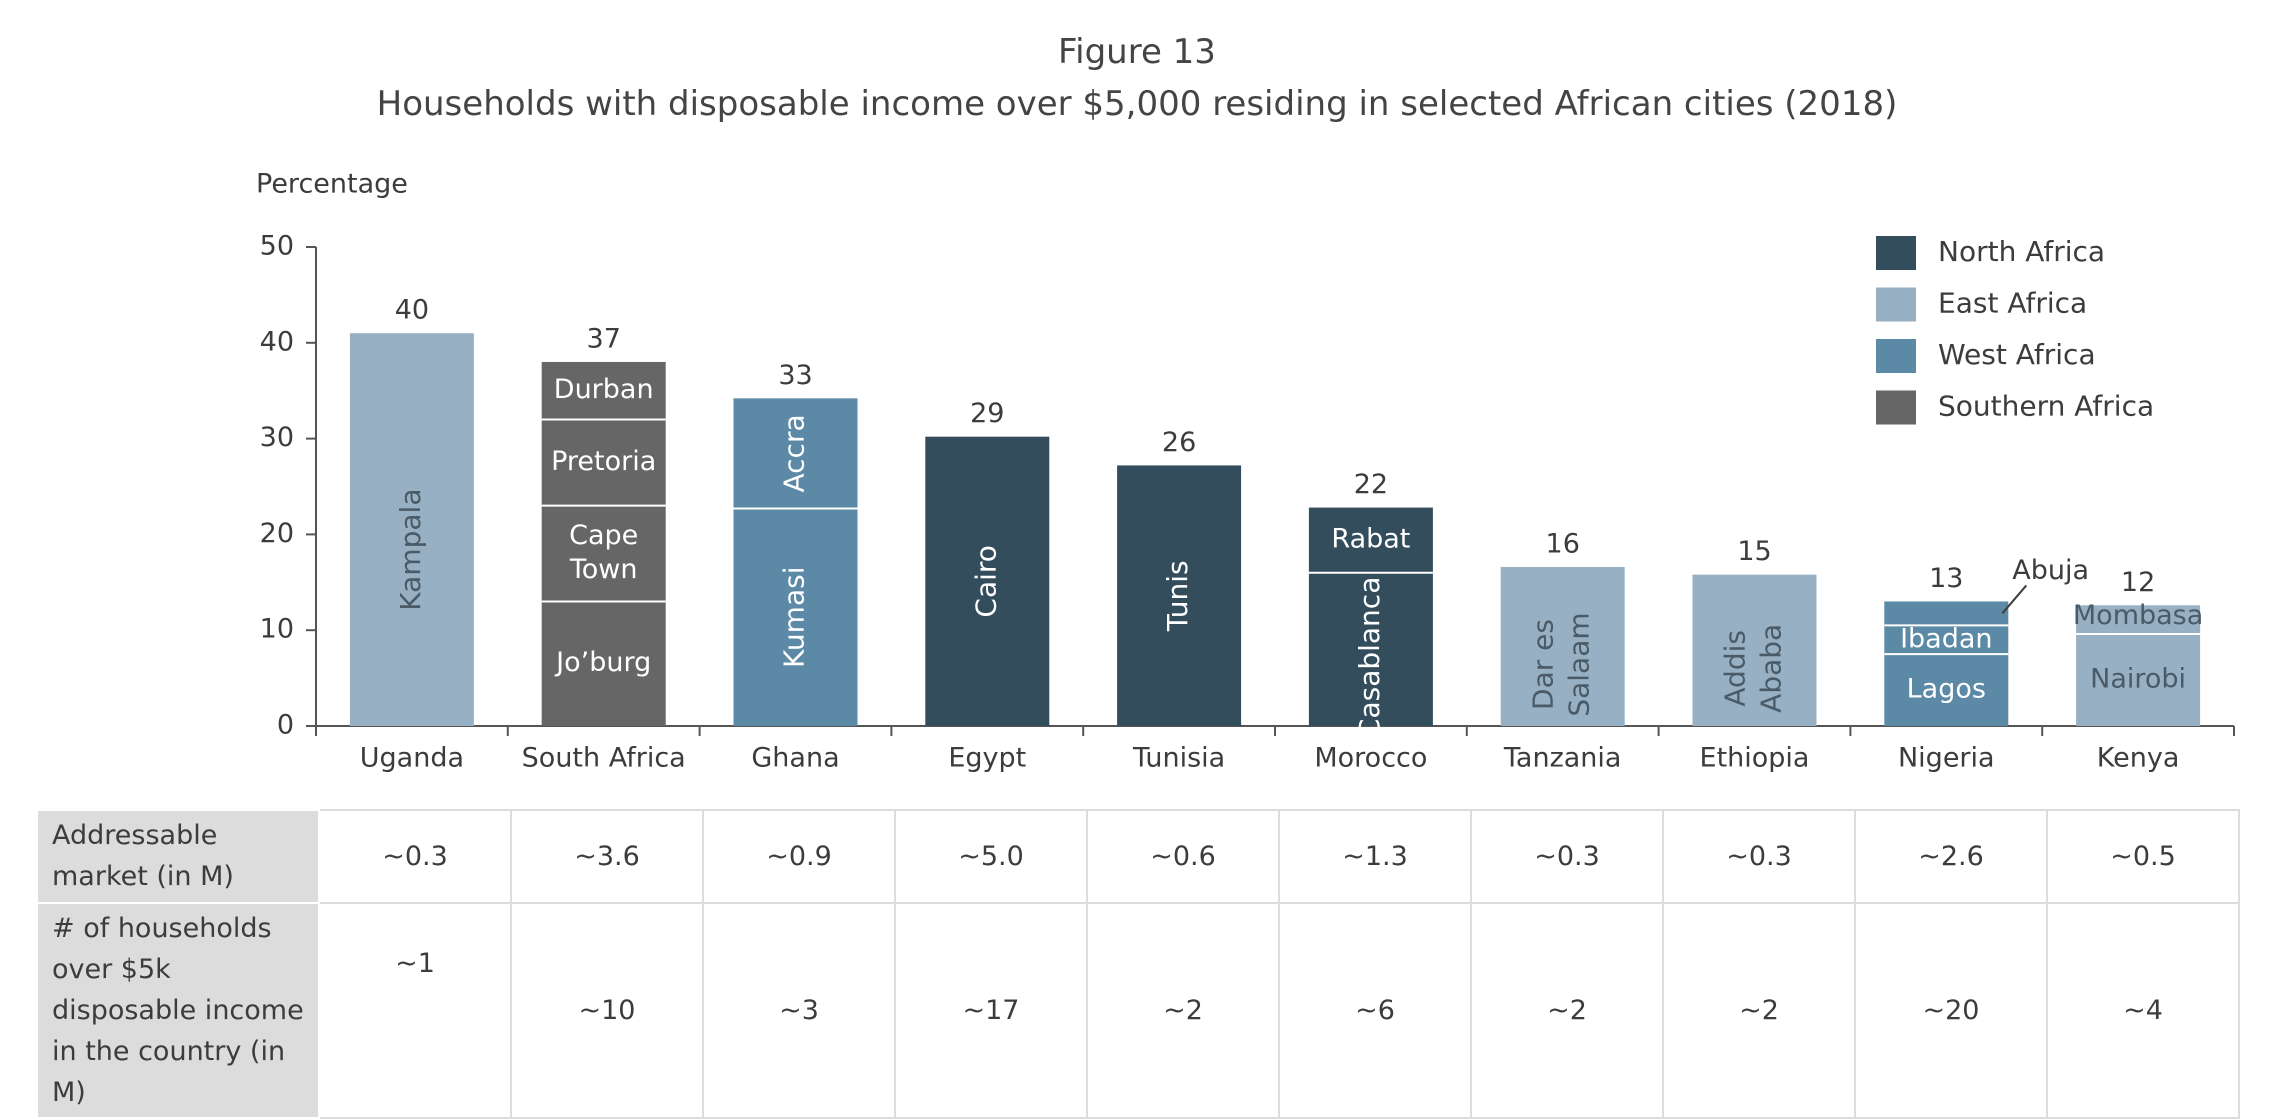  What do you see at coordinates (2014, 599) in the screenshot?
I see `abuja-leader-line` at bounding box center [2014, 599].